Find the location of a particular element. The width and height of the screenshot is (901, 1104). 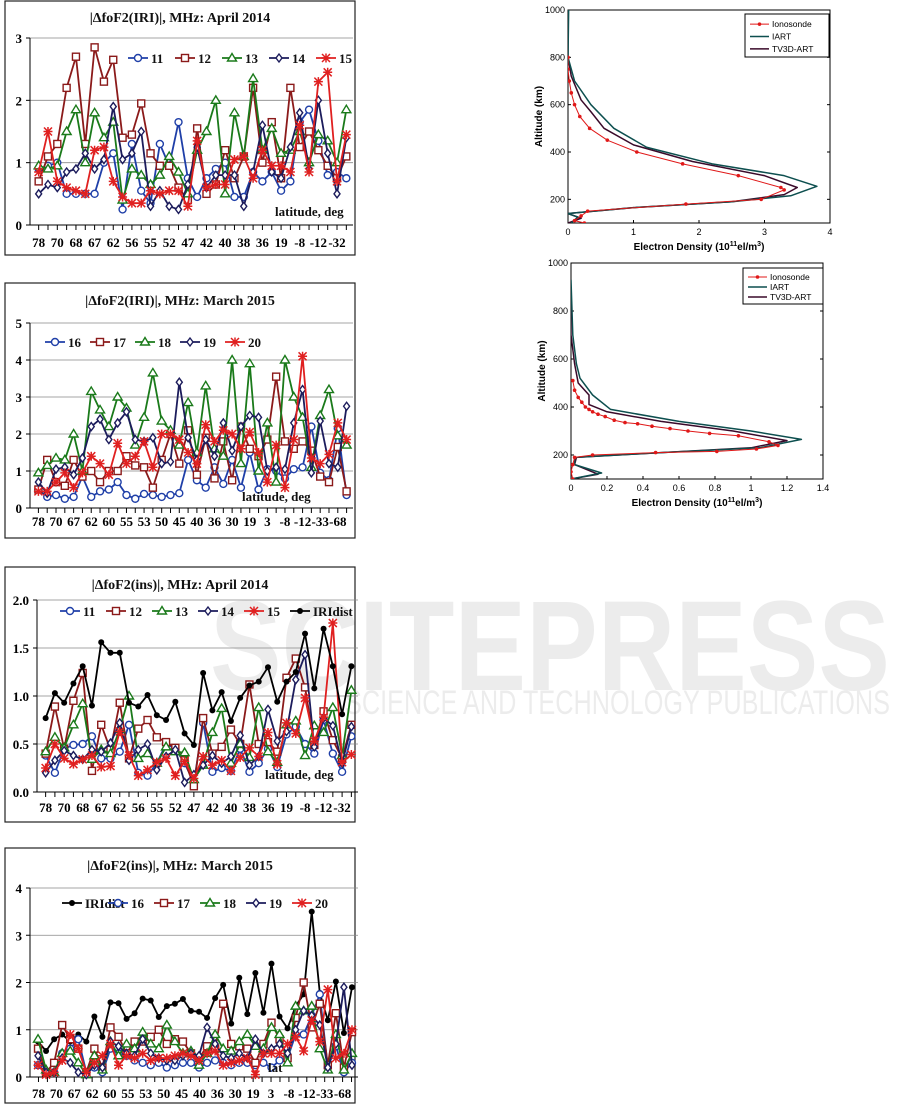

chart-title: |ΔfoF2(IRI)|, MHz: April 2014 is located at coordinates (180, 18).